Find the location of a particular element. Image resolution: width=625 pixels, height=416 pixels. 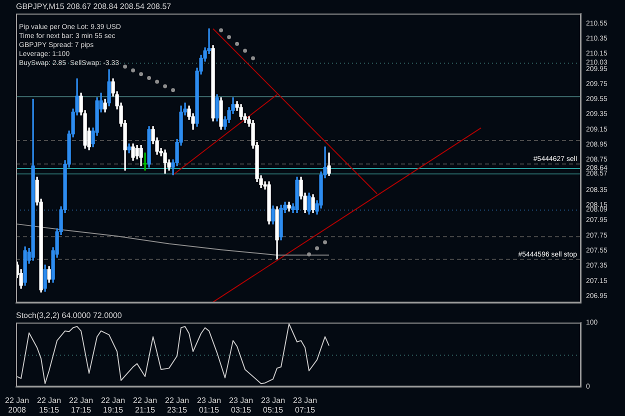

x-tick-label: 22 Jan 21:15 is located at coordinates (145, 405).